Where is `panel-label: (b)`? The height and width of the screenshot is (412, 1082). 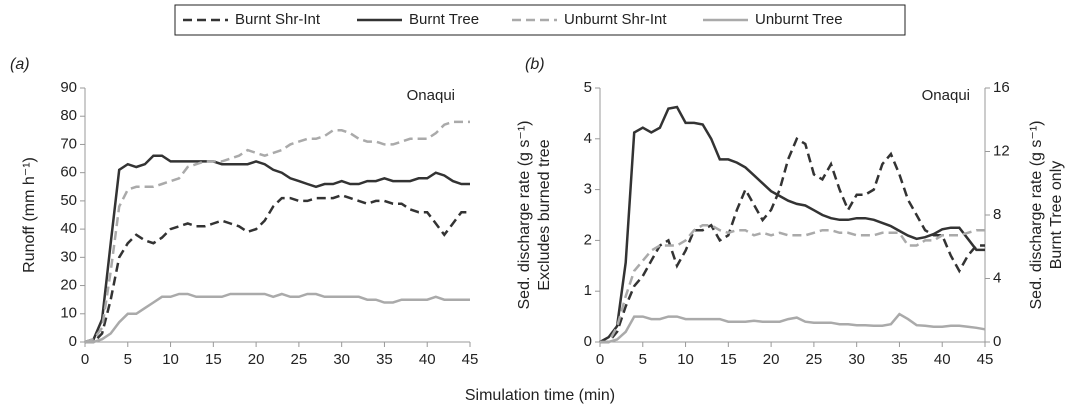
panel-label: (b) is located at coordinates (535, 64).